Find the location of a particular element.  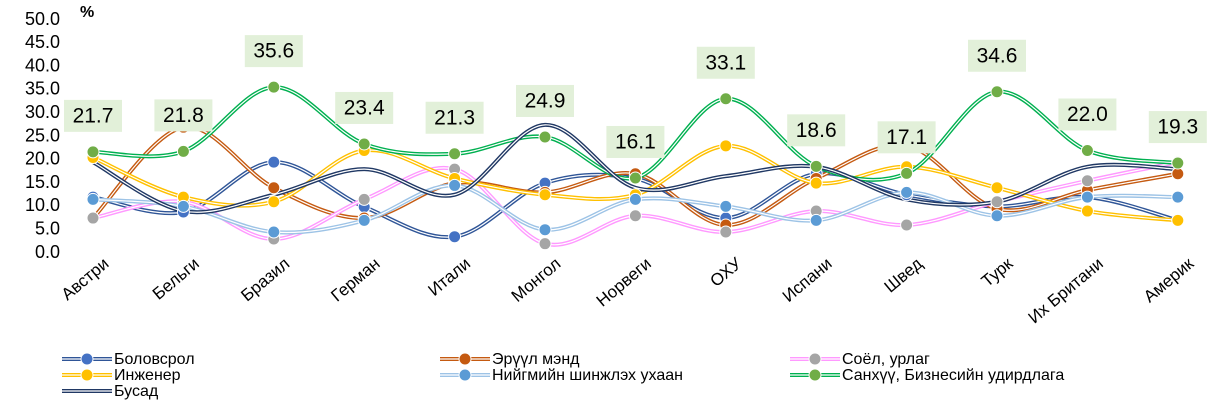

x-tick-label: Их Британи is located at coordinates (1066, 290).